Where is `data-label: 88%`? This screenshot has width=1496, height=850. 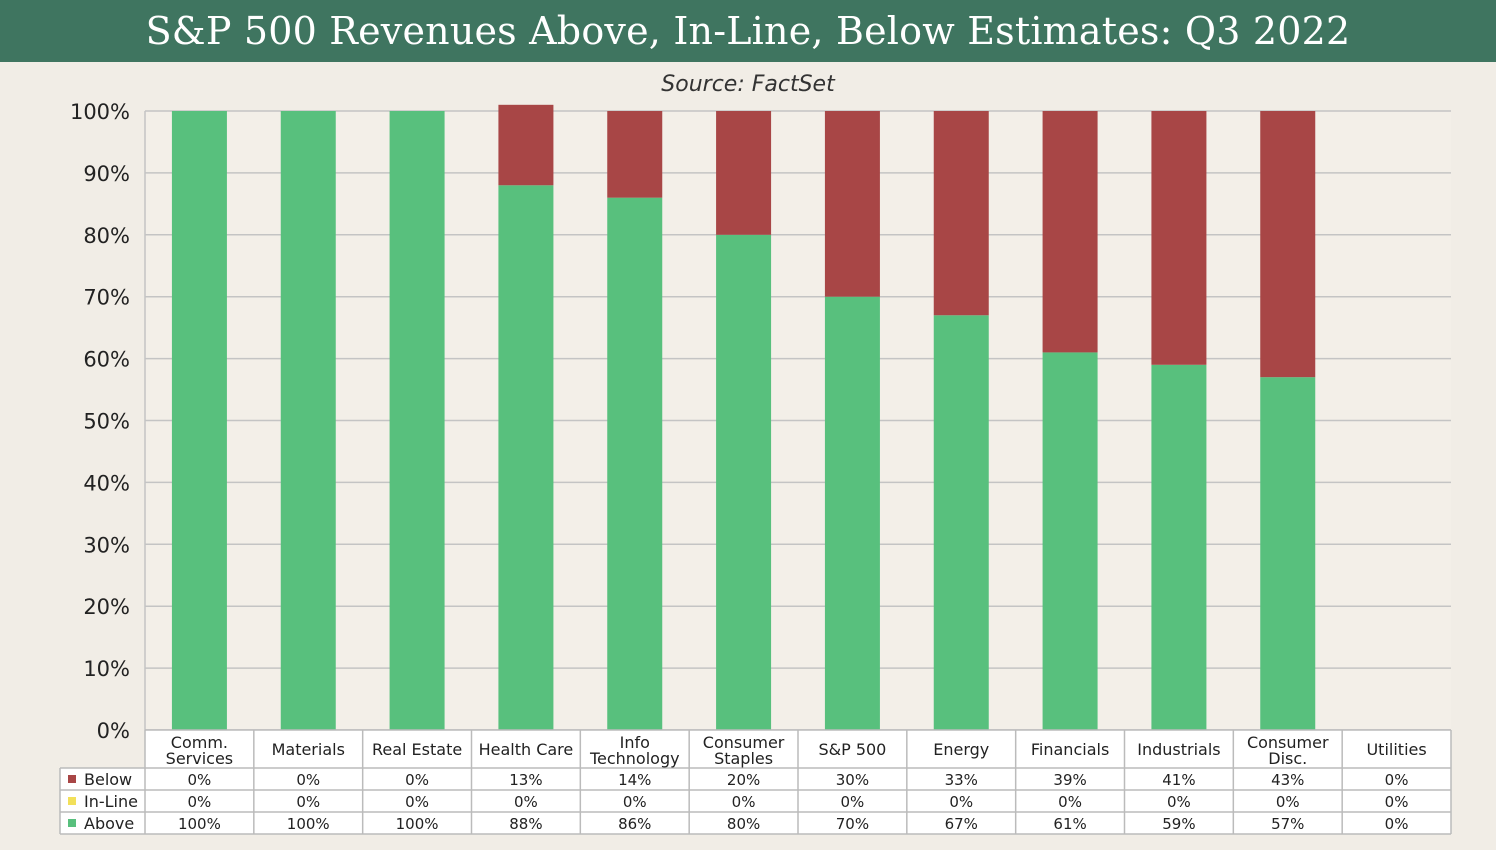 data-label: 88% is located at coordinates (525, 824).